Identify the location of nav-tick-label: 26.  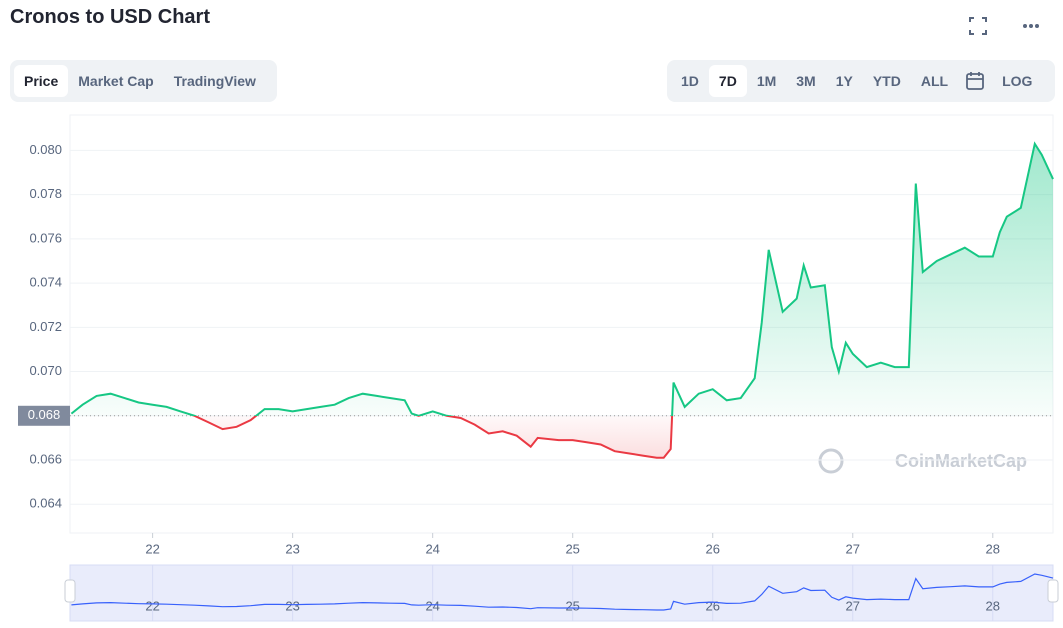
(712, 605).